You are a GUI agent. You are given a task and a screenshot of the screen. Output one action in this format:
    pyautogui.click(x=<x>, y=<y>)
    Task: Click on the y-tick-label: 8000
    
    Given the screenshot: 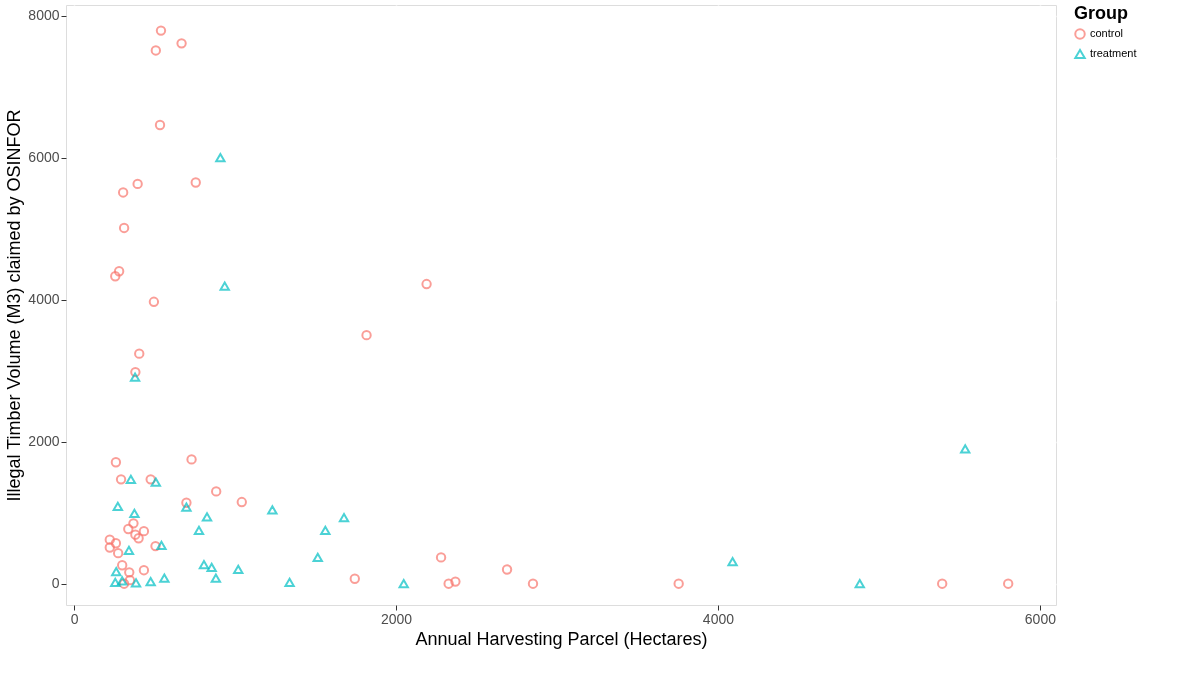 What is the action you would take?
    pyautogui.click(x=44, y=15)
    